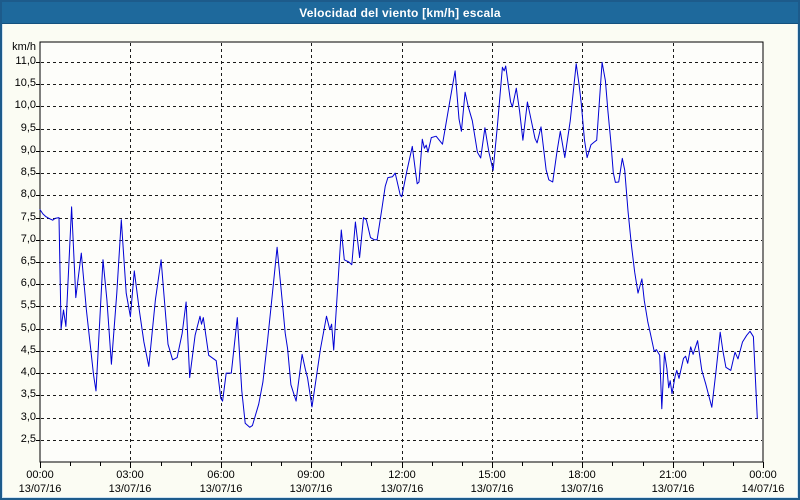  I want to click on chart-title: Velocidad del viento [km/h] escala, so click(400, 12).